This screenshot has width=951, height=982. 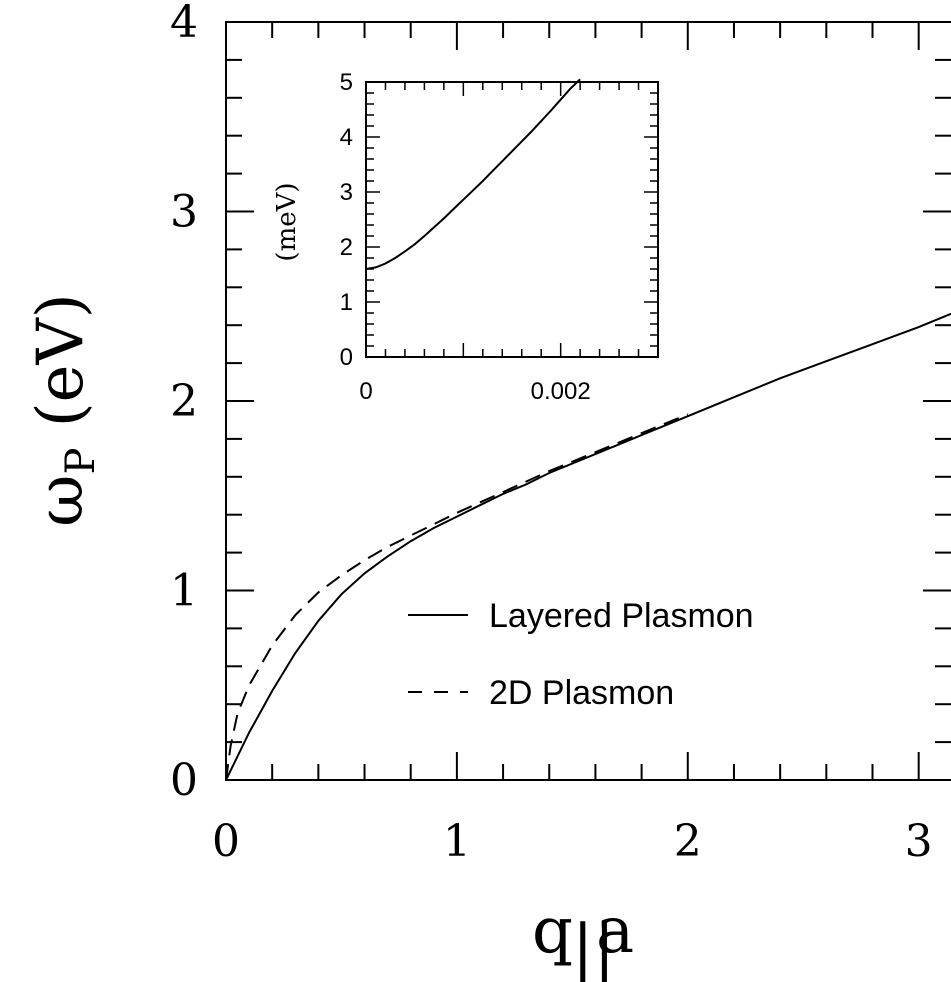 What do you see at coordinates (184, 212) in the screenshot?
I see `y-tick-label: 3` at bounding box center [184, 212].